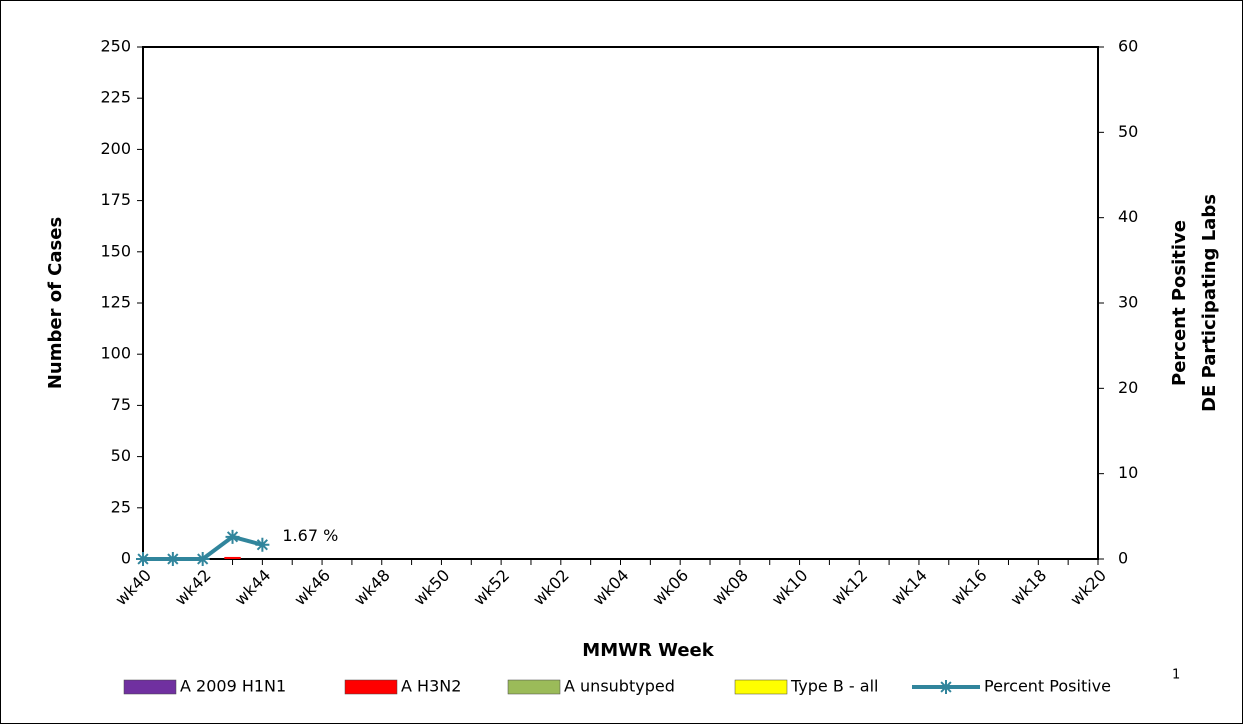 The image size is (1243, 728). I want to click on y2-tick-label: 20, so click(1128, 387).